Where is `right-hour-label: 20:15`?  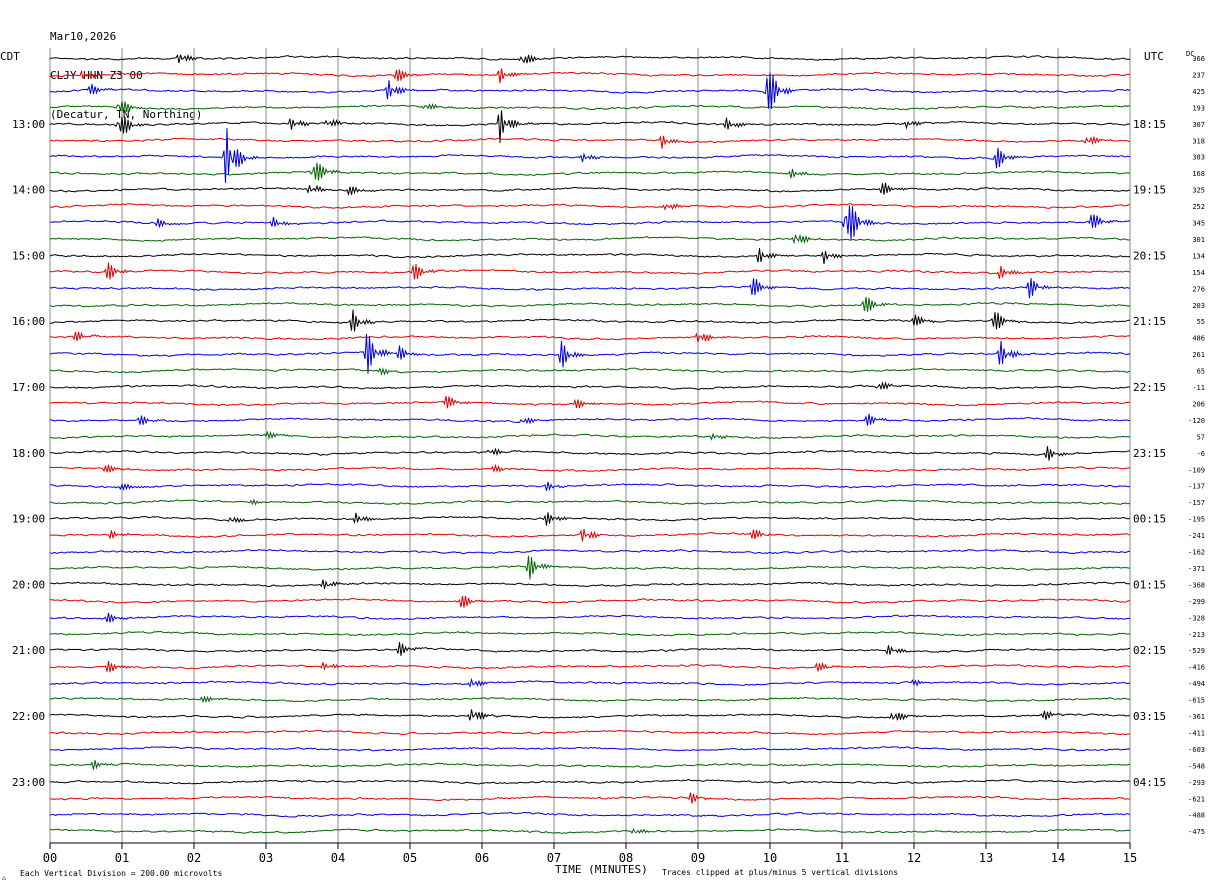
right-hour-label: 20:15 is located at coordinates (1149, 255).